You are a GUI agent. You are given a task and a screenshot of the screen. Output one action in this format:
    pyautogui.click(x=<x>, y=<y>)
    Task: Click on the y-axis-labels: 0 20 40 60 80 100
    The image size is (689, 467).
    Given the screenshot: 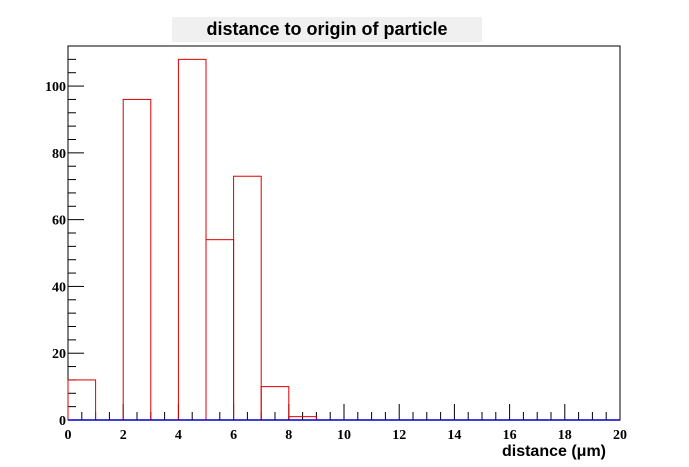 What is the action you would take?
    pyautogui.click(x=55, y=254)
    